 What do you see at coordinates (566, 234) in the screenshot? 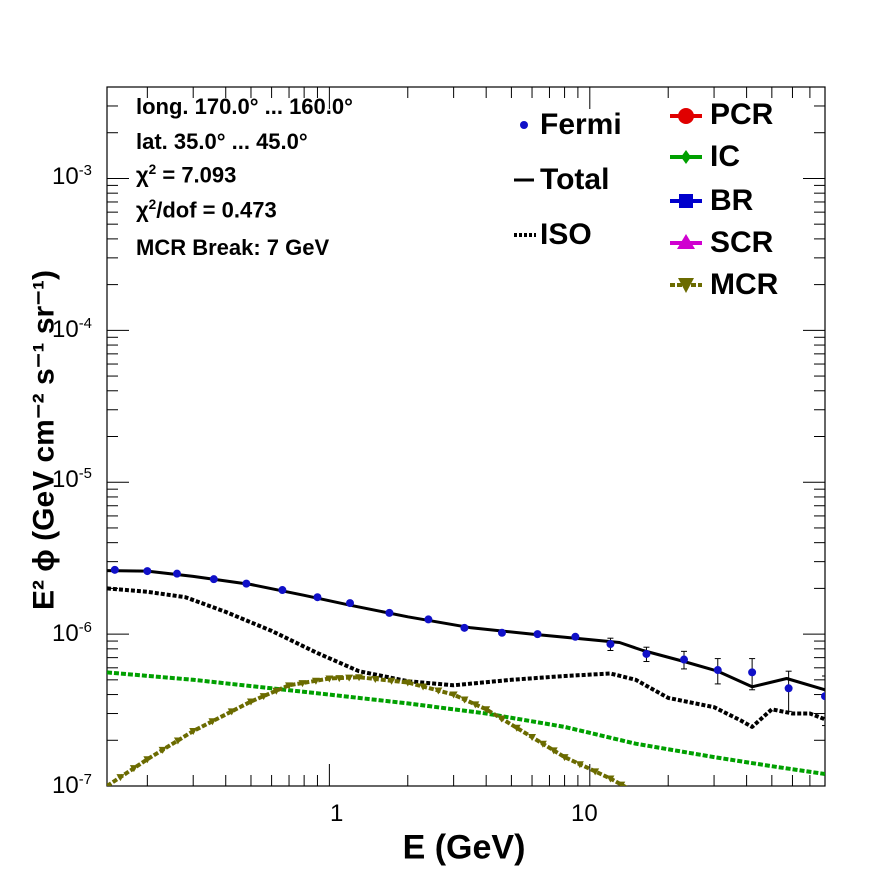
I see `legend-label-iso: ISO` at bounding box center [566, 234].